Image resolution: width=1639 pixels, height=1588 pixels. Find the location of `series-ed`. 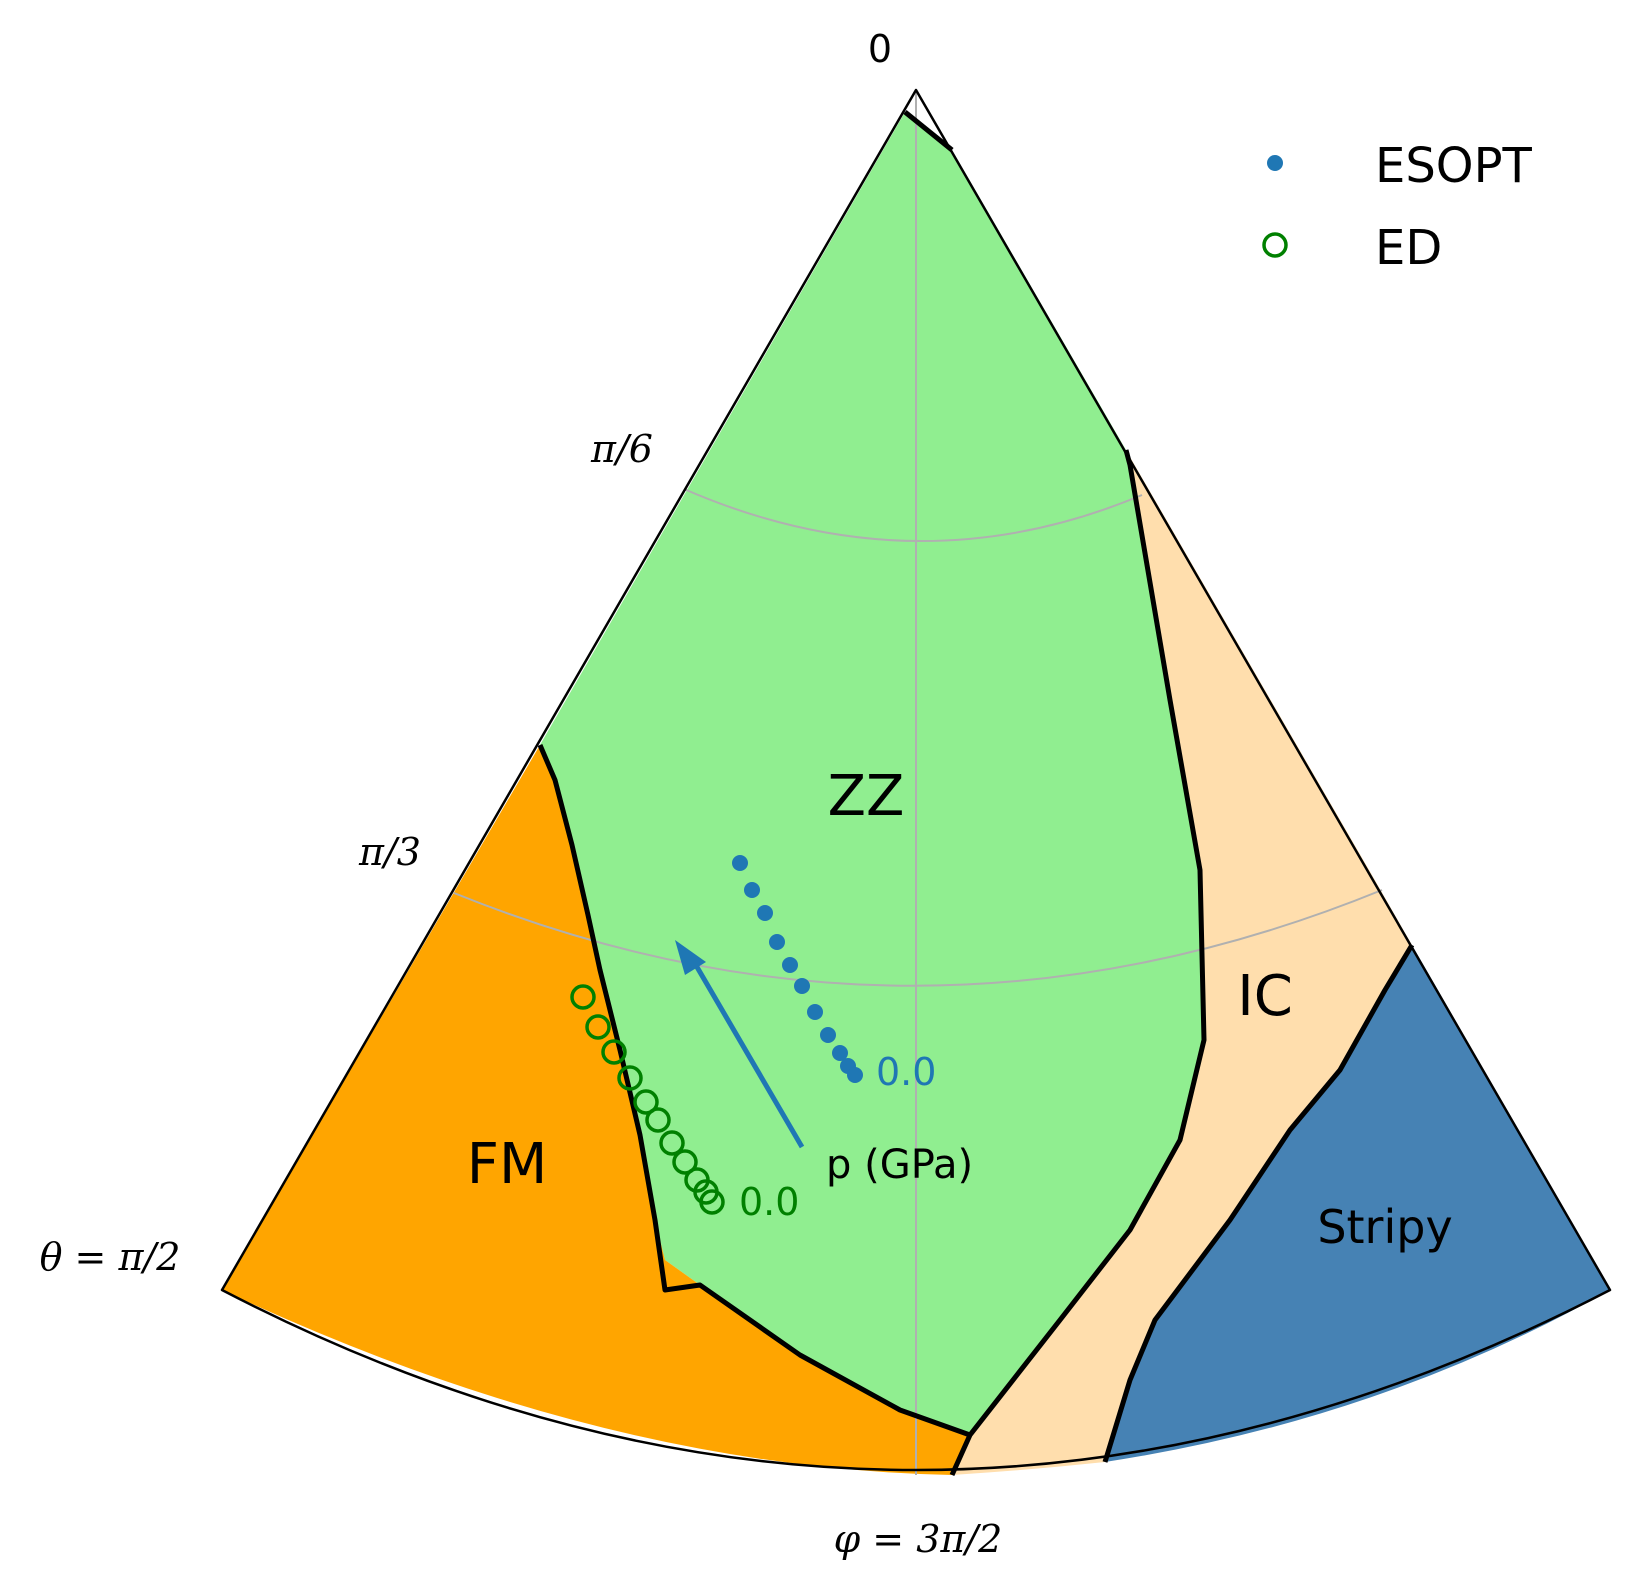

series-ed is located at coordinates (647, 1099).